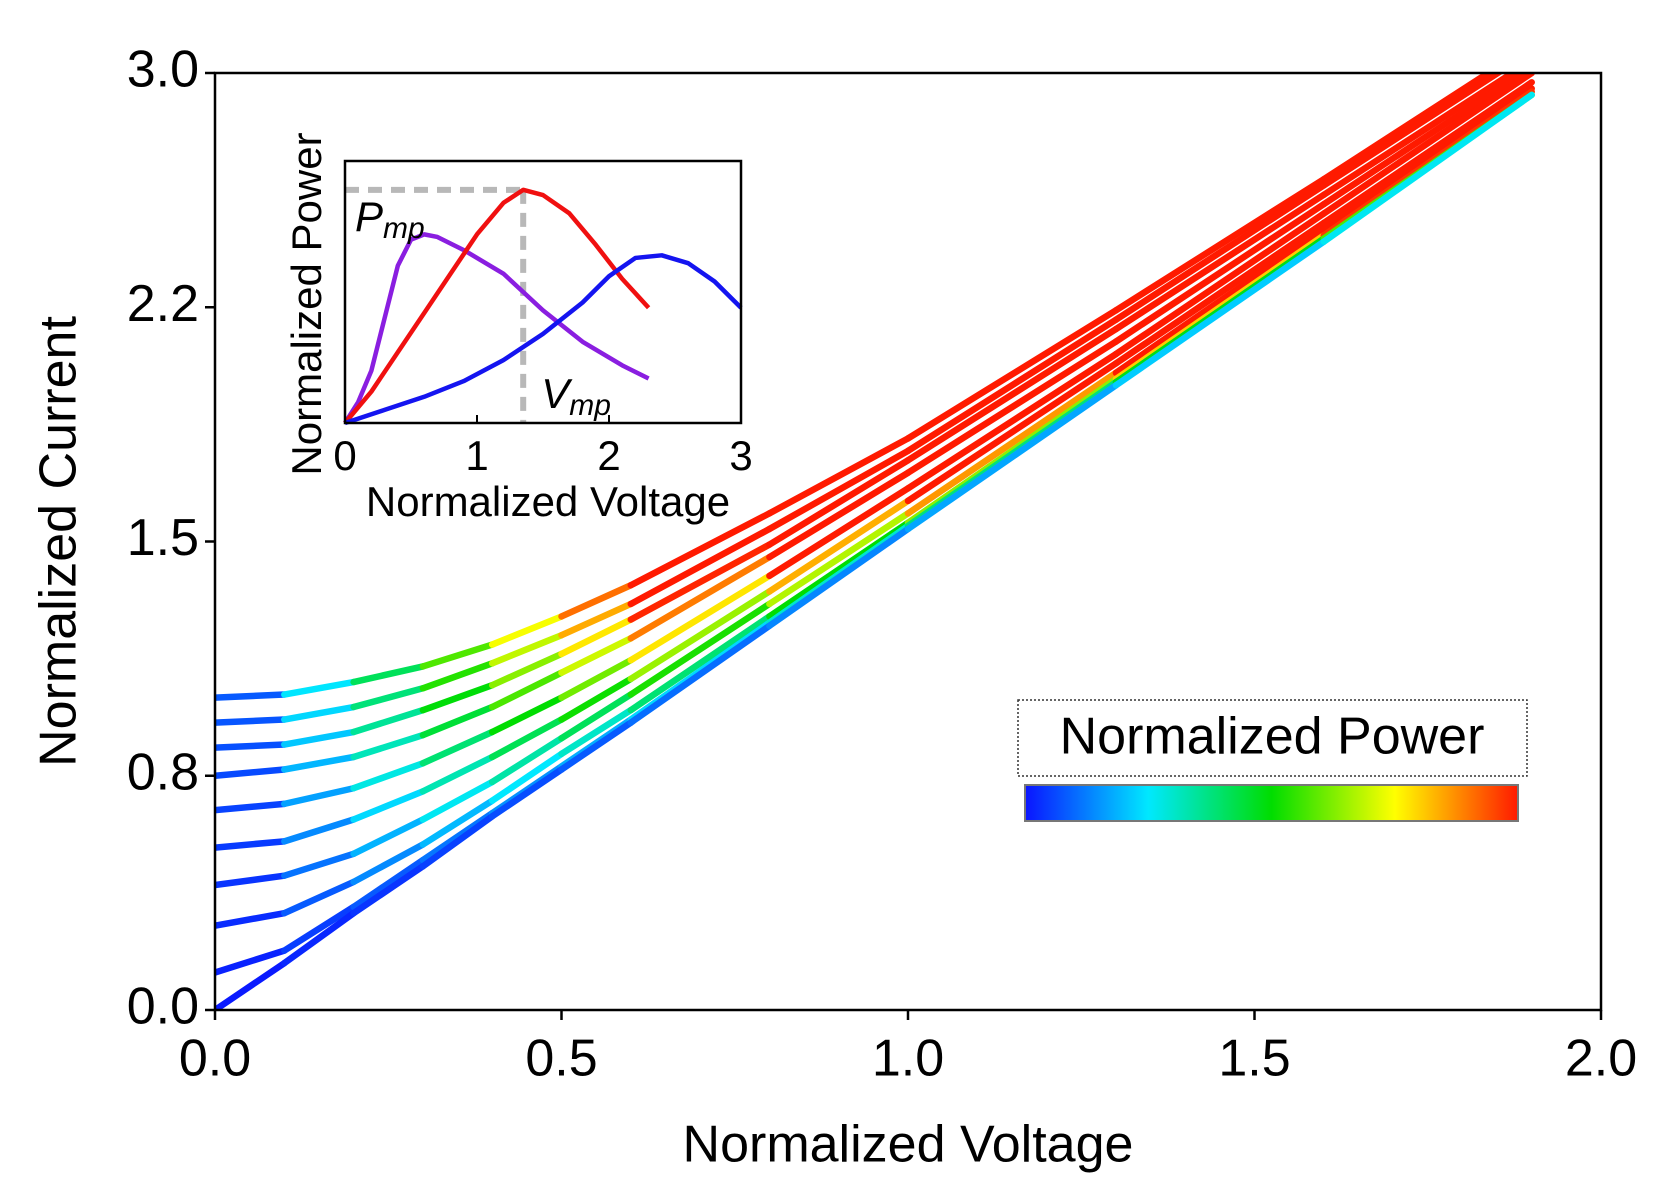 Image resolution: width=1671 pixels, height=1200 pixels. I want to click on annotation: Vmp, so click(576, 396).